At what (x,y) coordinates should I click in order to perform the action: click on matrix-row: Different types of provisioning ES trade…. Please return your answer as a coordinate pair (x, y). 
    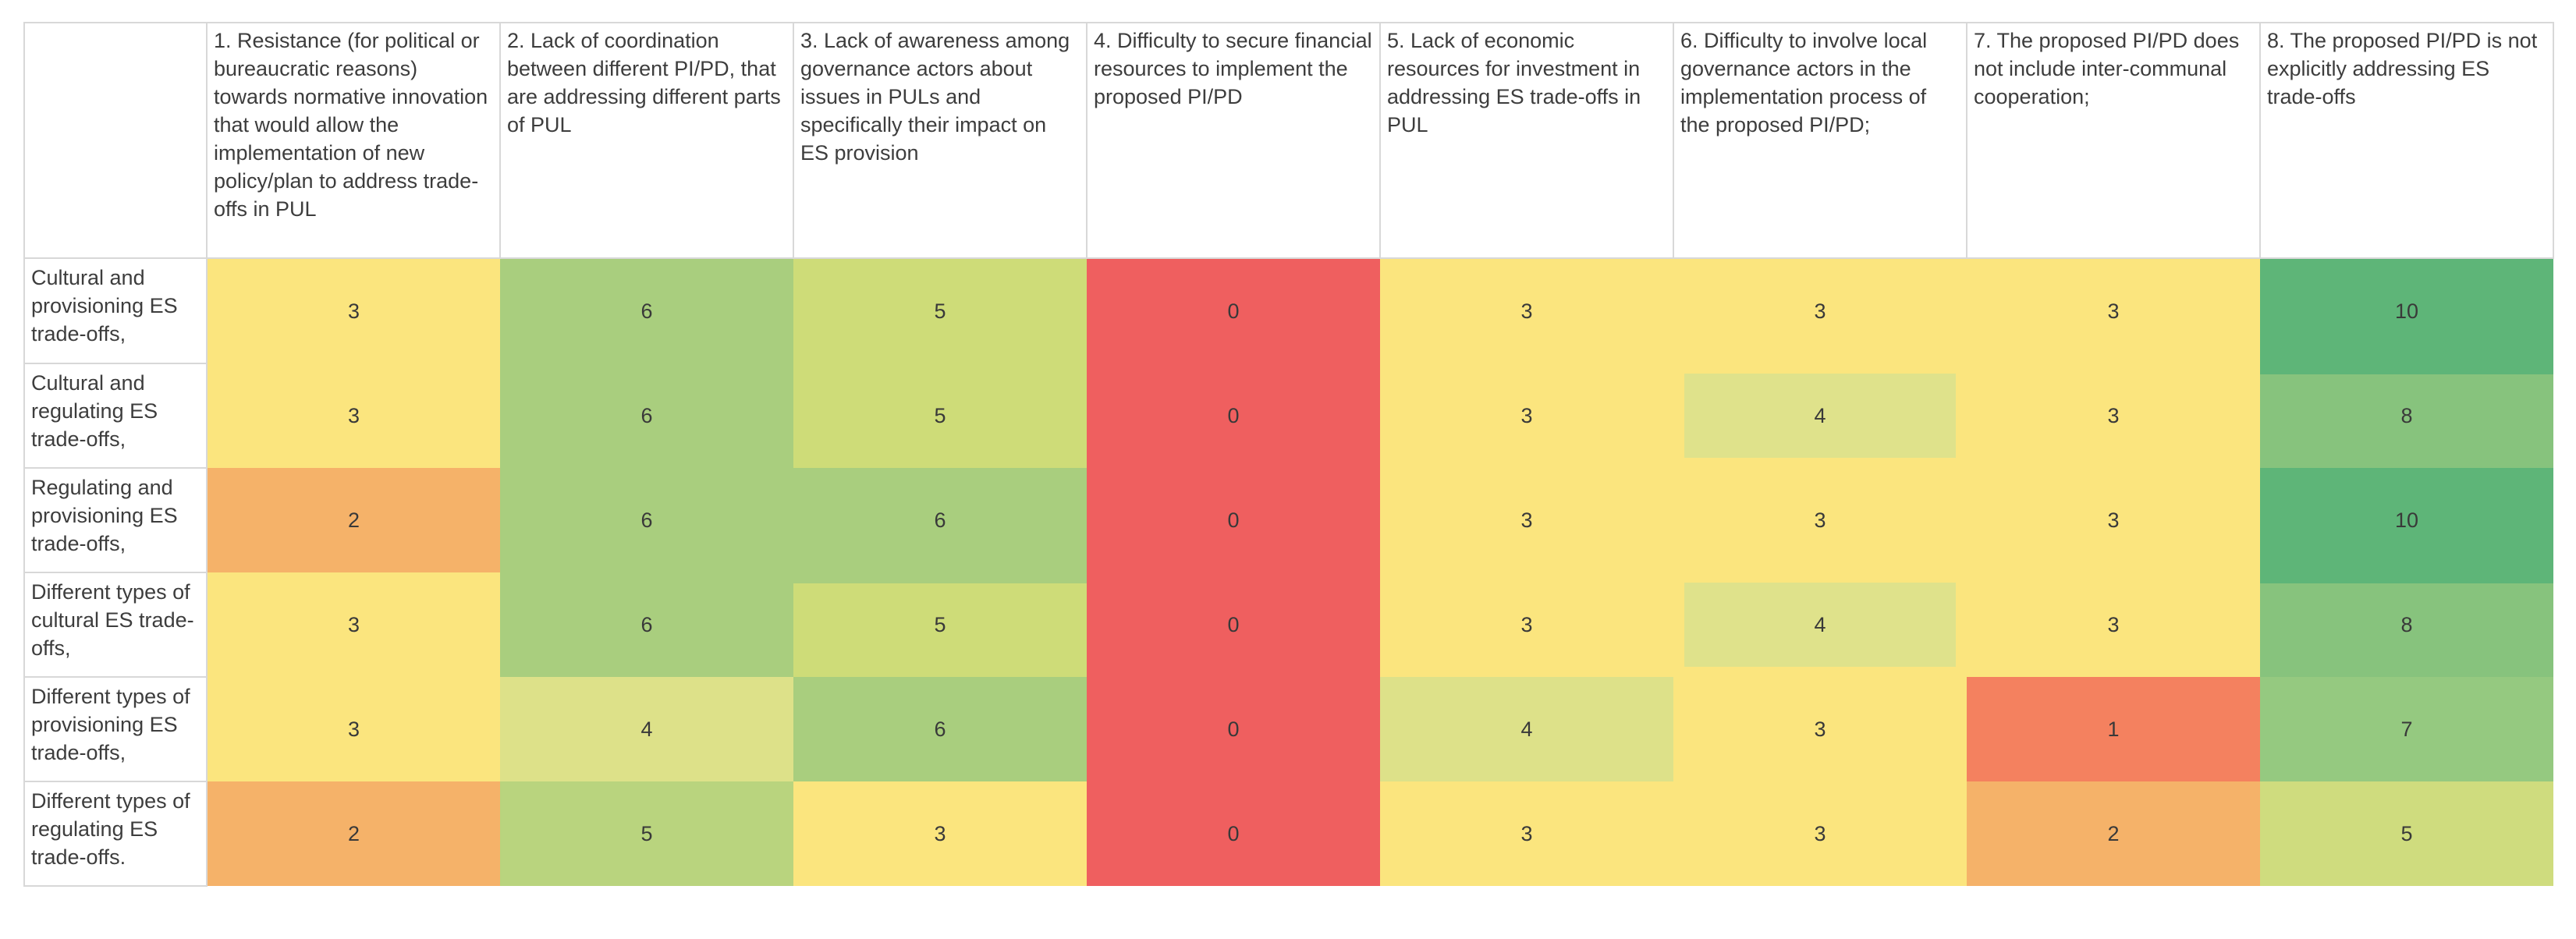
    Looking at the image, I should click on (1288, 729).